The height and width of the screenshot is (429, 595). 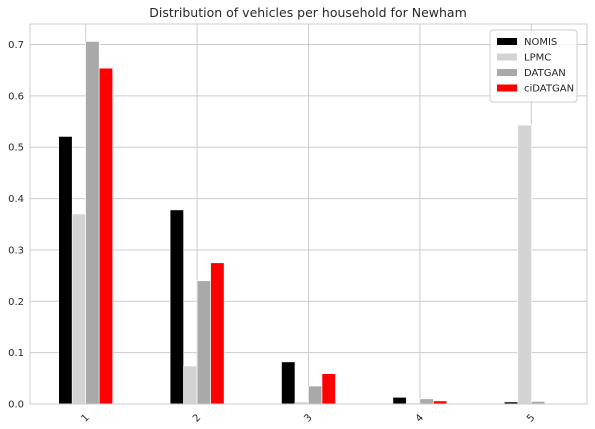 I want to click on y-tick-label: 0.3, so click(x=16, y=250).